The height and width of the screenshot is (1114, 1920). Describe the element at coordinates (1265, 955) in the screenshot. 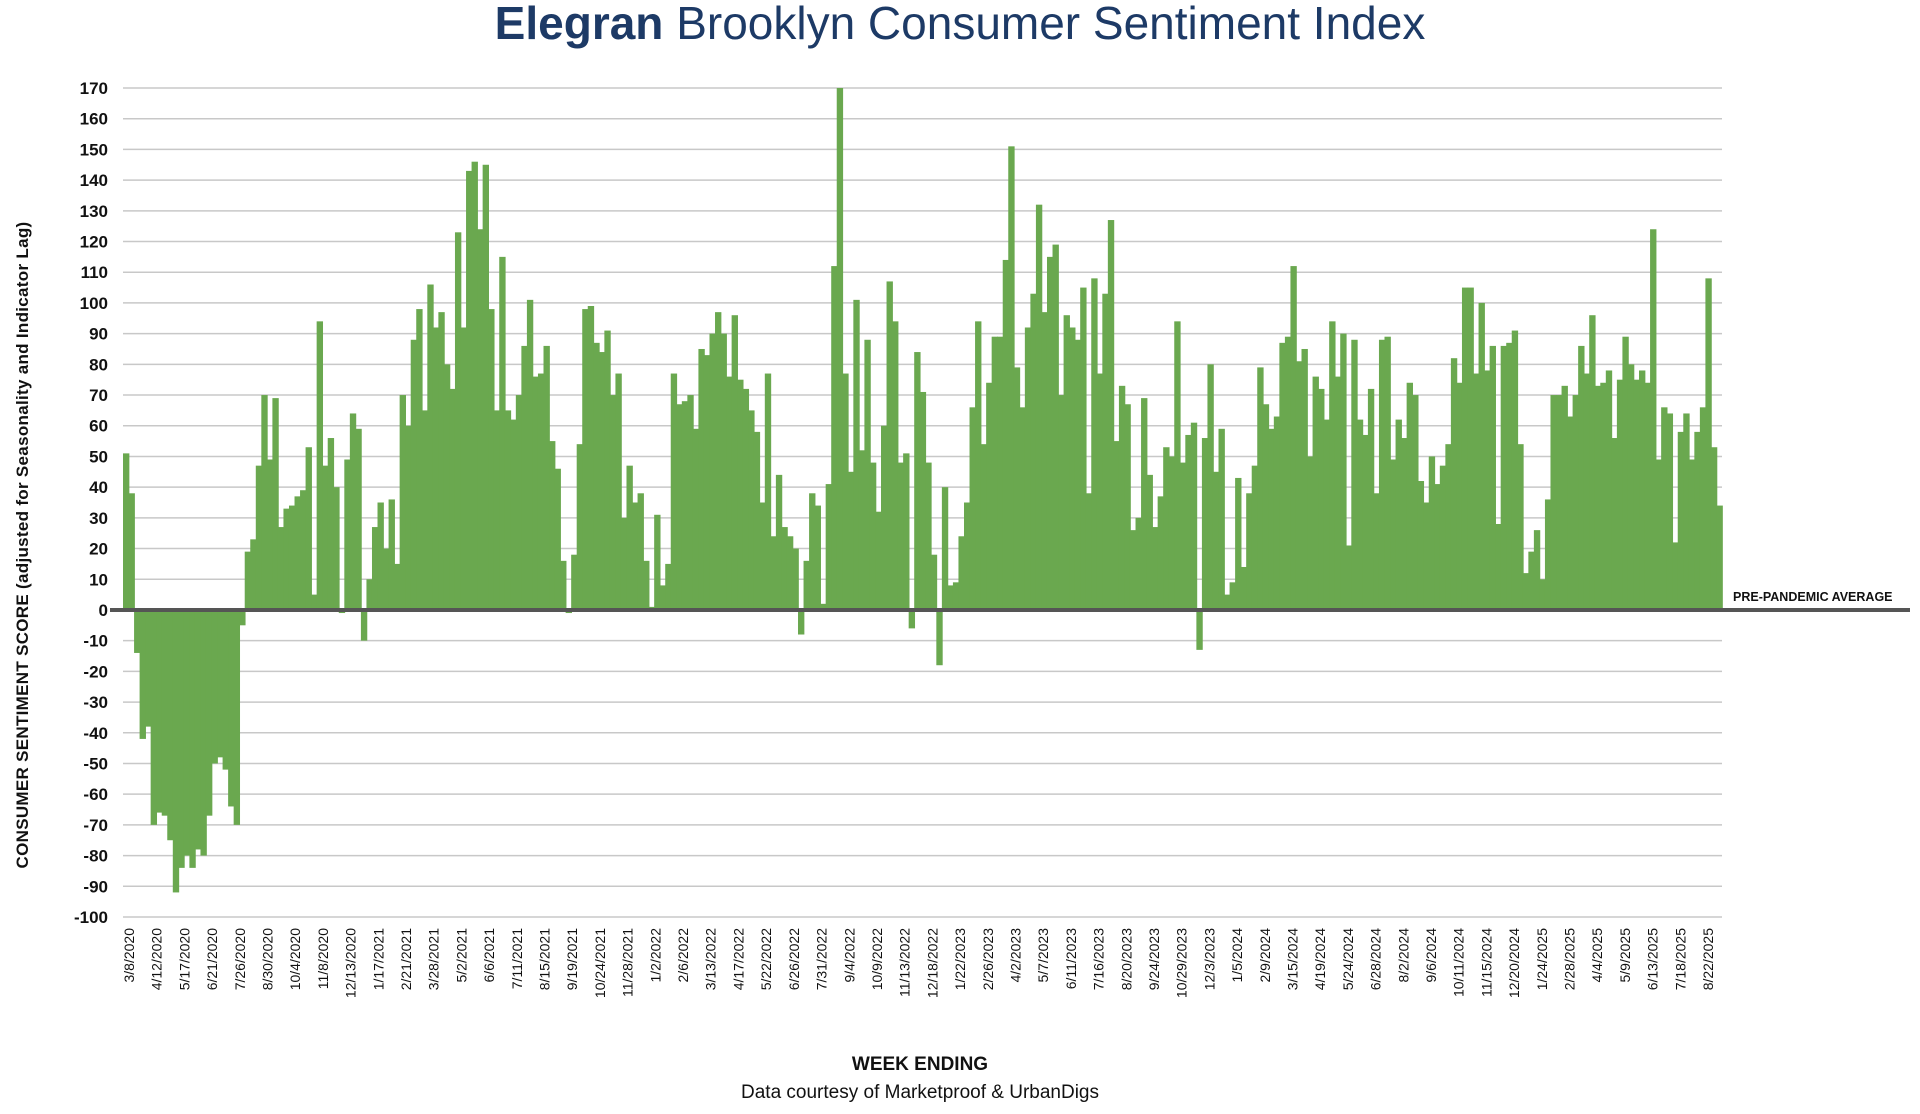

I see `x-tick-label: 2/9/2024` at that location.